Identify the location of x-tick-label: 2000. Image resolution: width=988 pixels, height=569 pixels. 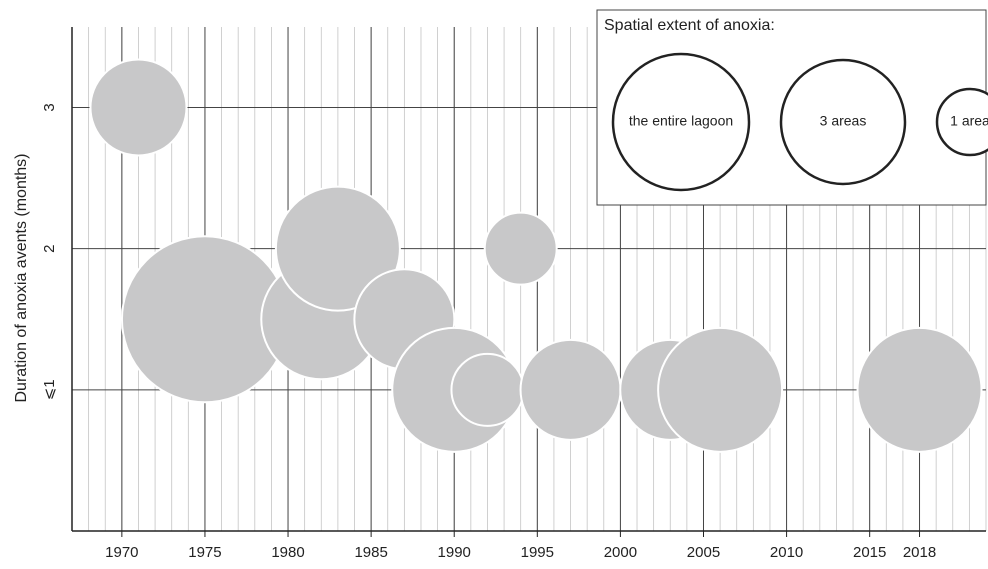
(620, 552).